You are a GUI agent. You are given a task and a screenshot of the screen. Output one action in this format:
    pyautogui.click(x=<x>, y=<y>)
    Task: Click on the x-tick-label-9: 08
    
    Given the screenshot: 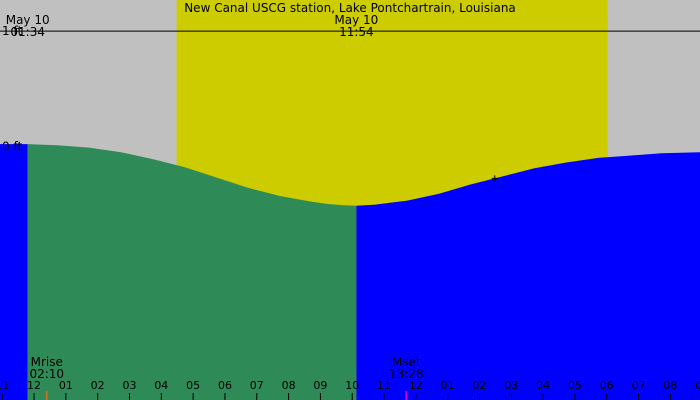 What is the action you would take?
    pyautogui.click(x=289, y=385)
    